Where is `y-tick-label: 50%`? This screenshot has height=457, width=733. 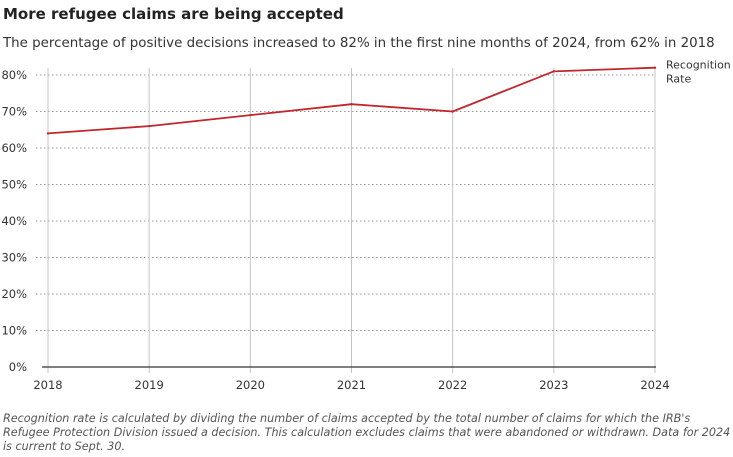
y-tick-label: 50% is located at coordinates (14, 185).